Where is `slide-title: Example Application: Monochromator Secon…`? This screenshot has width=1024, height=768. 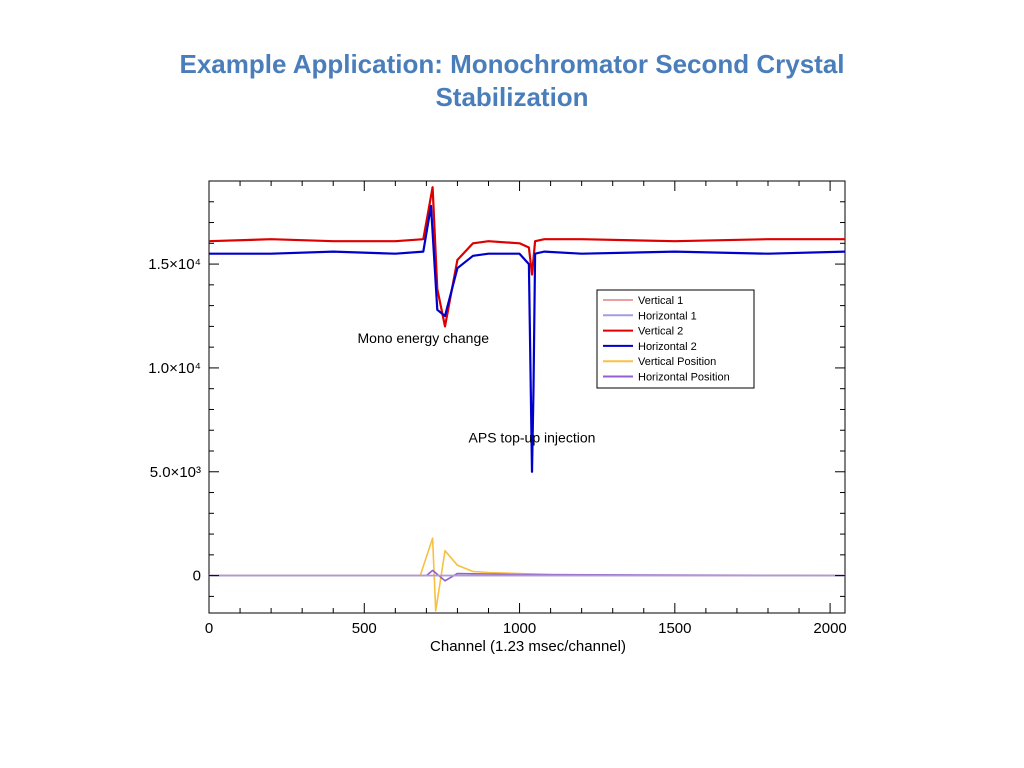 slide-title: Example Application: Monochromator Secon… is located at coordinates (512, 80).